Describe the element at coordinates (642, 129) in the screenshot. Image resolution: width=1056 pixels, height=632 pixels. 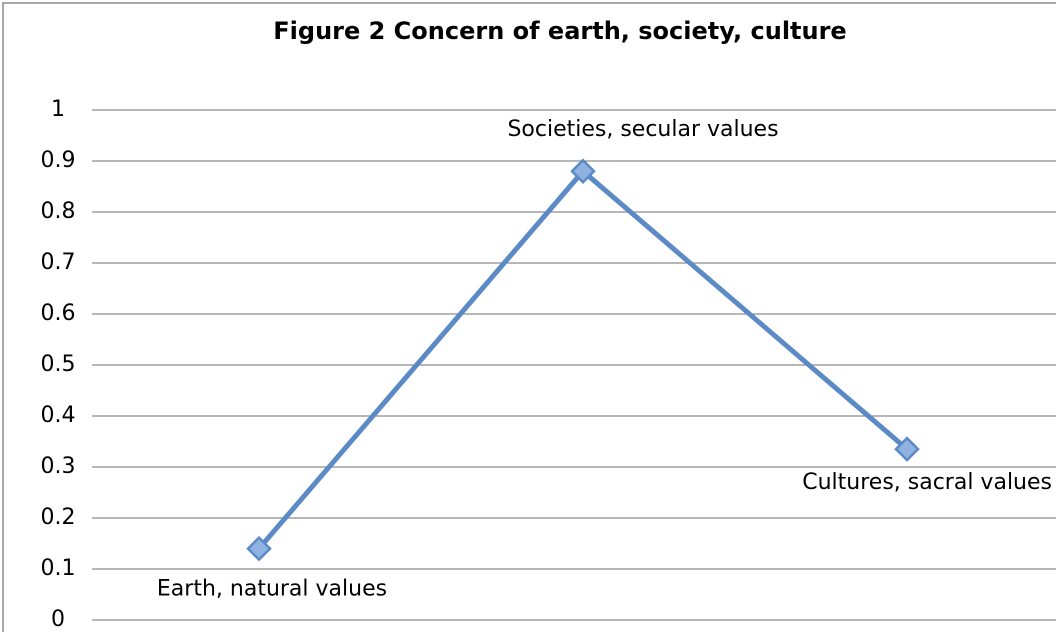
I see `data-label: Societies, secular values` at that location.